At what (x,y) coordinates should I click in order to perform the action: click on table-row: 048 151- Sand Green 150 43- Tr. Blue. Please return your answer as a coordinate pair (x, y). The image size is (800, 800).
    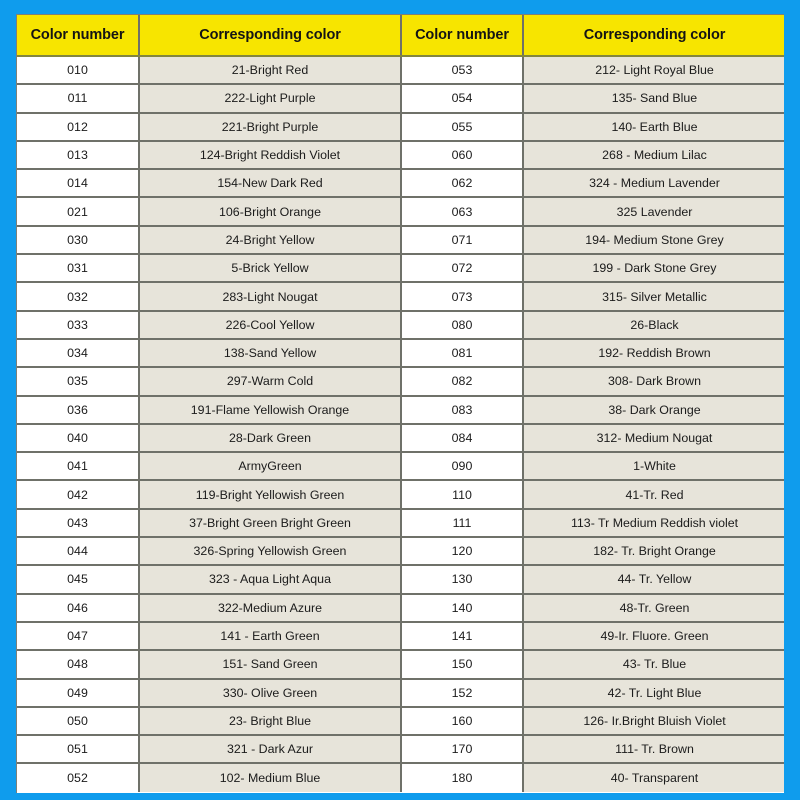
    Looking at the image, I should click on (400, 665).